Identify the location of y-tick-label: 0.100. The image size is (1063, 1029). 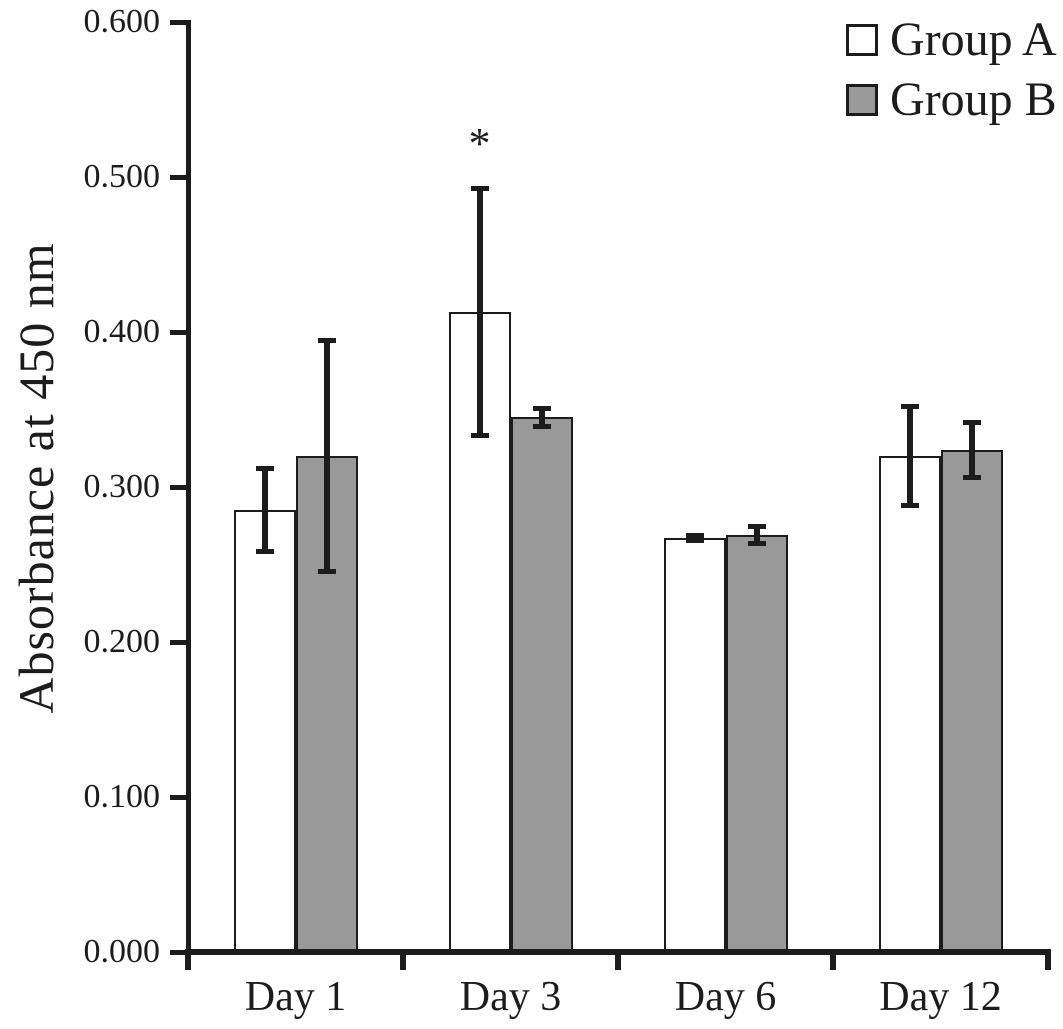
(122, 796).